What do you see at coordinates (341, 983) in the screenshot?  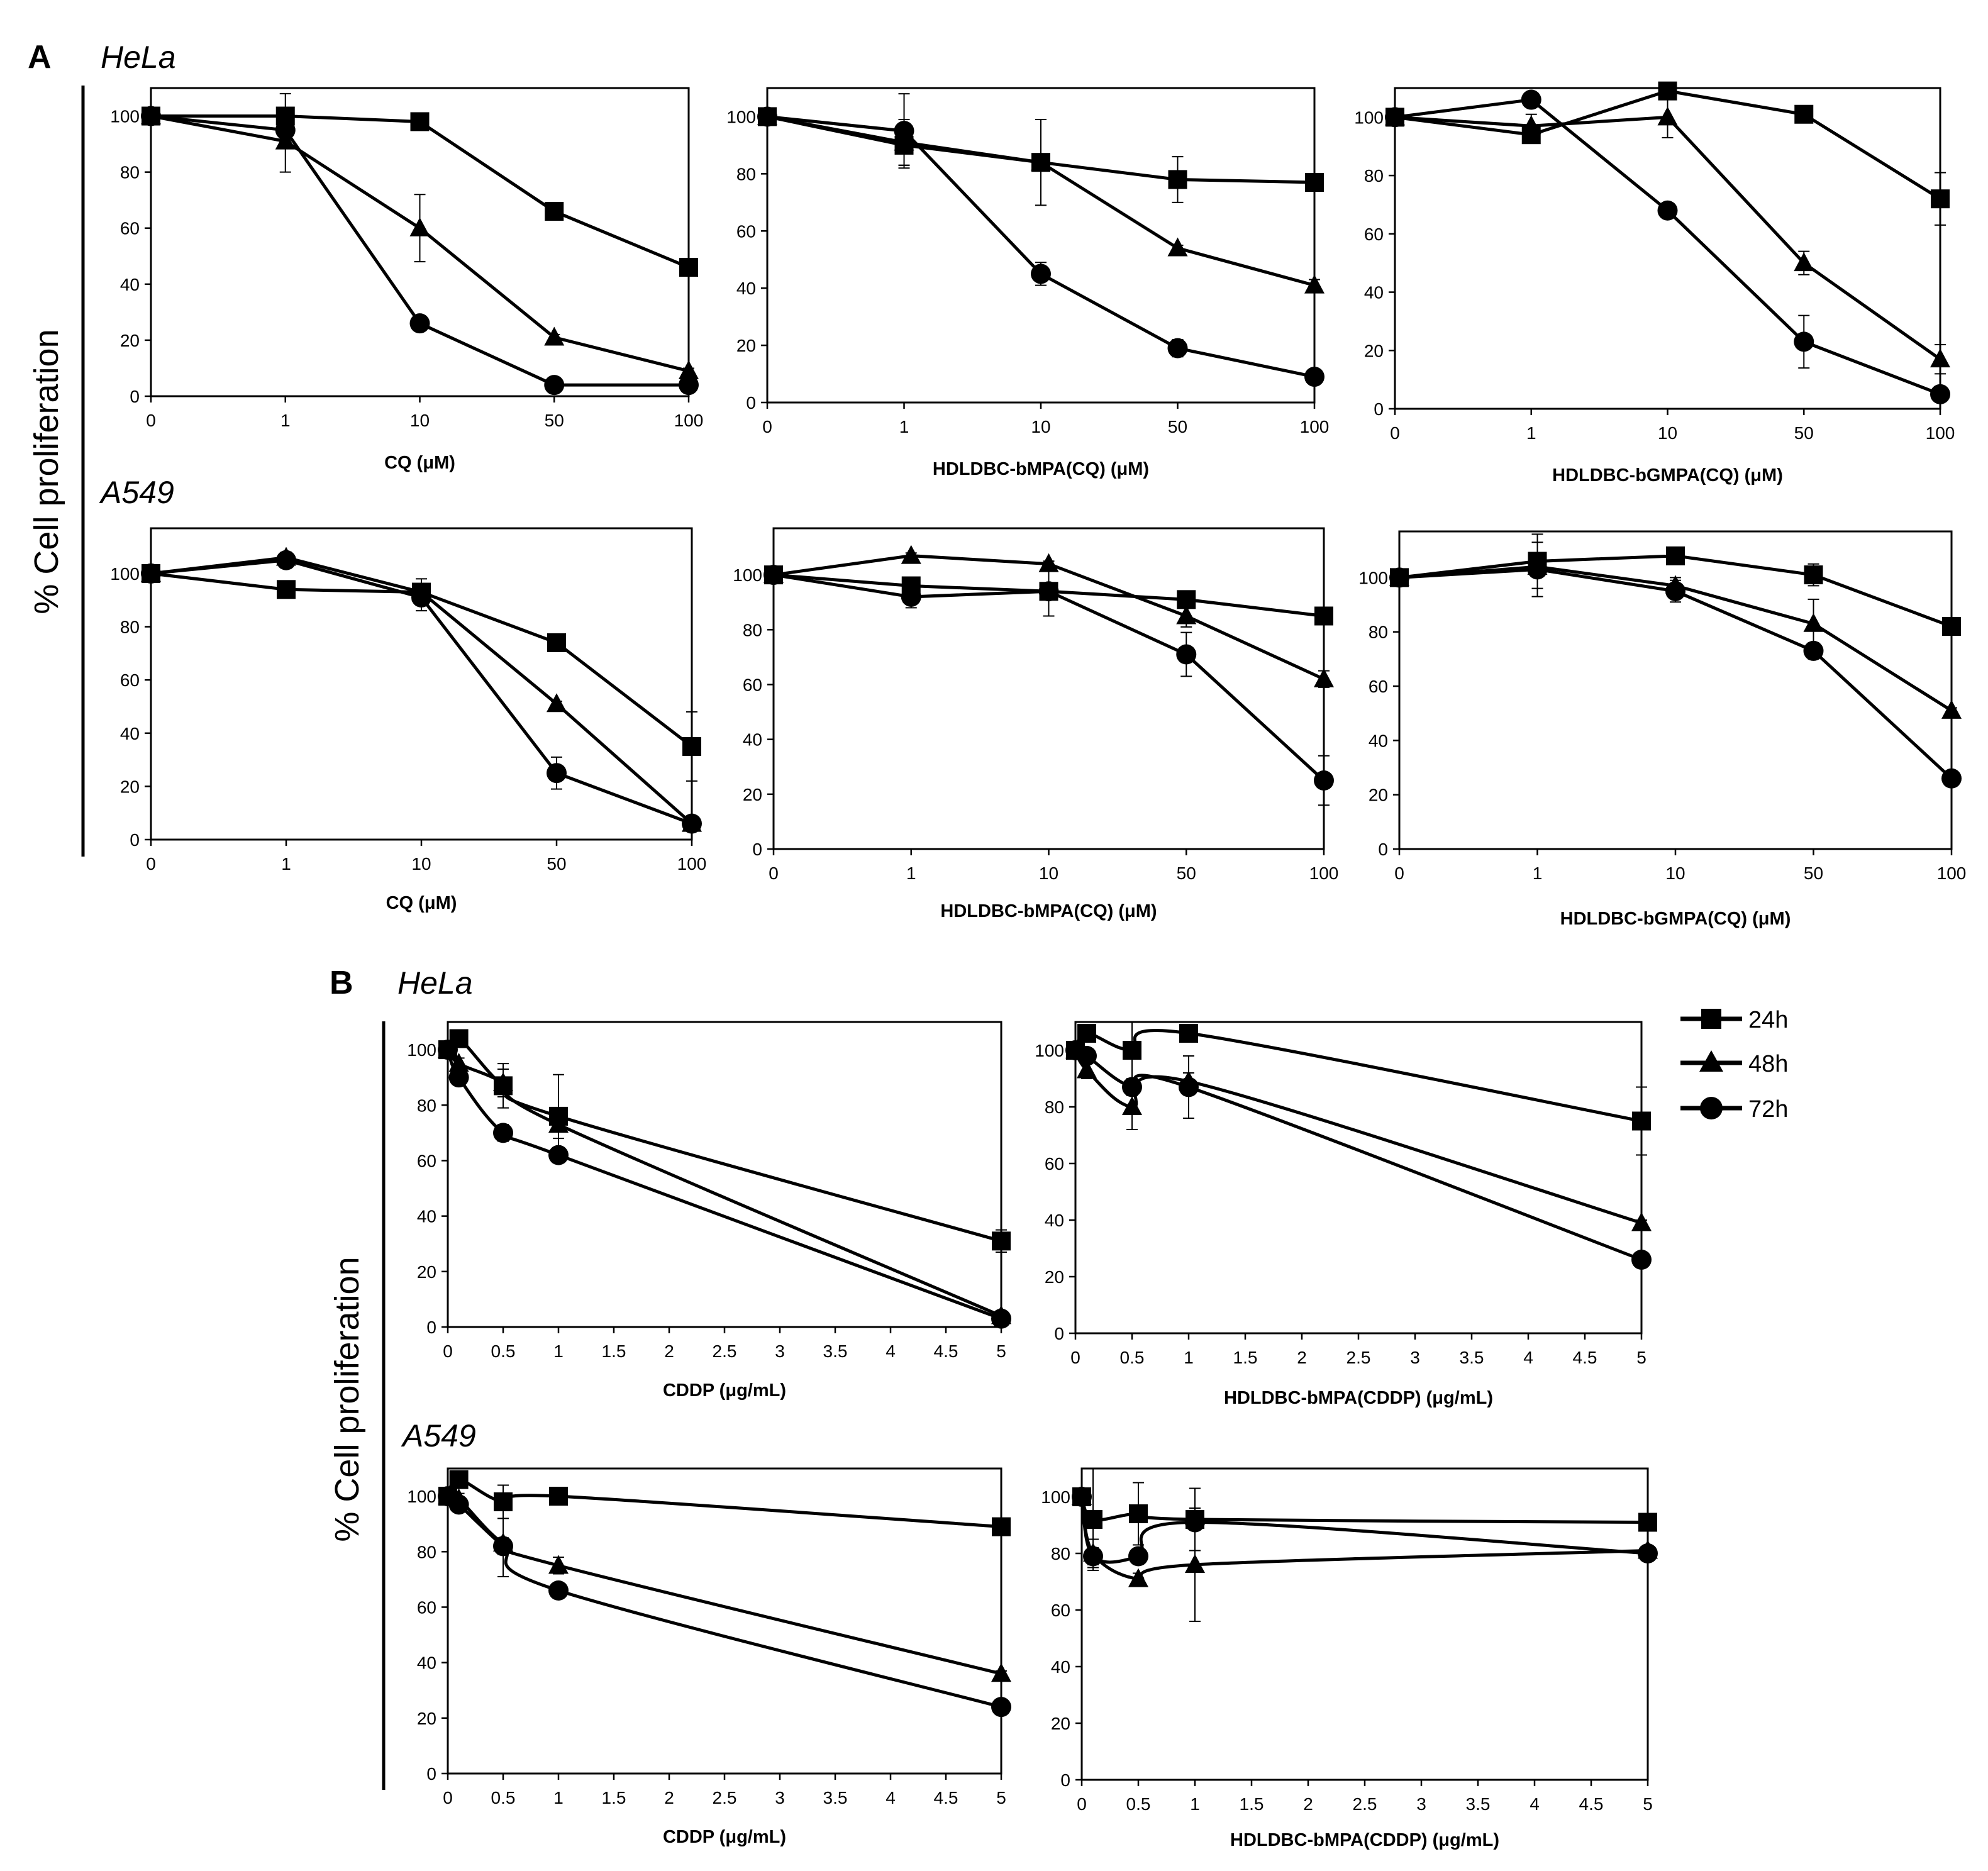 I see `panel-b-label: B` at bounding box center [341, 983].